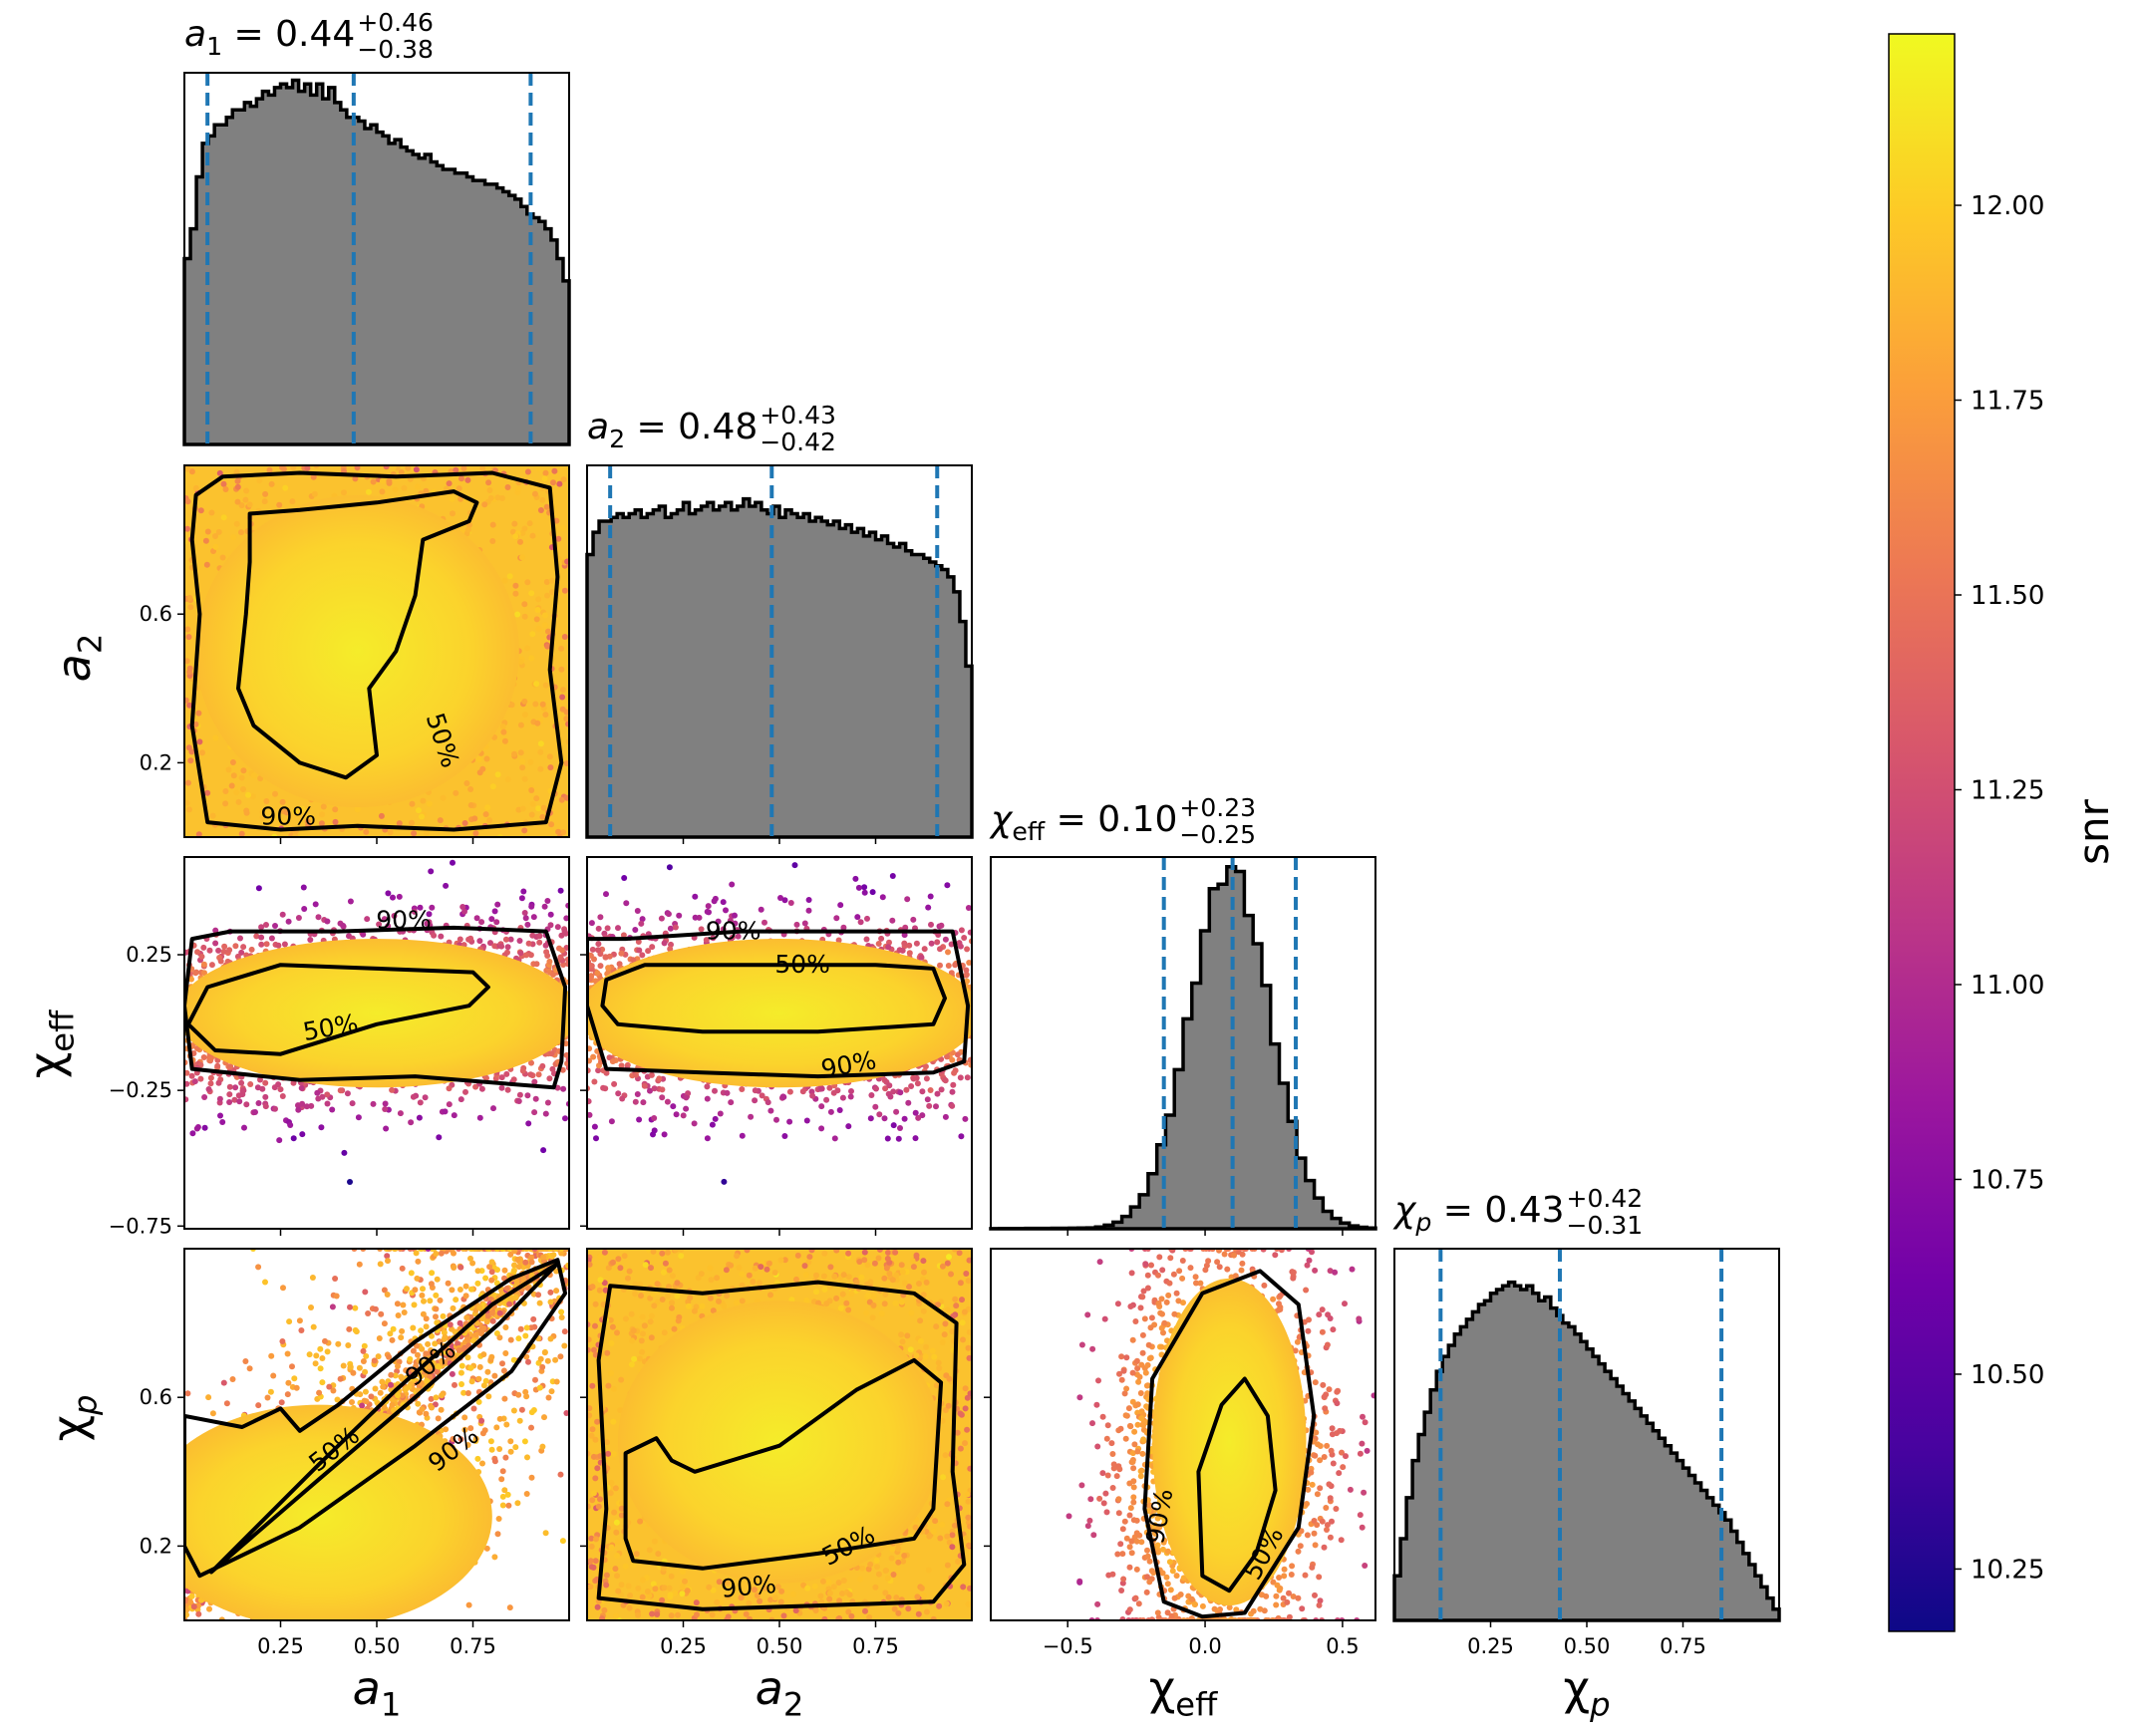 This screenshot has height=1736, width=2132. What do you see at coordinates (280, 1646) in the screenshot?
I see `panel-a1-chip-xtick-label: 0.25` at bounding box center [280, 1646].